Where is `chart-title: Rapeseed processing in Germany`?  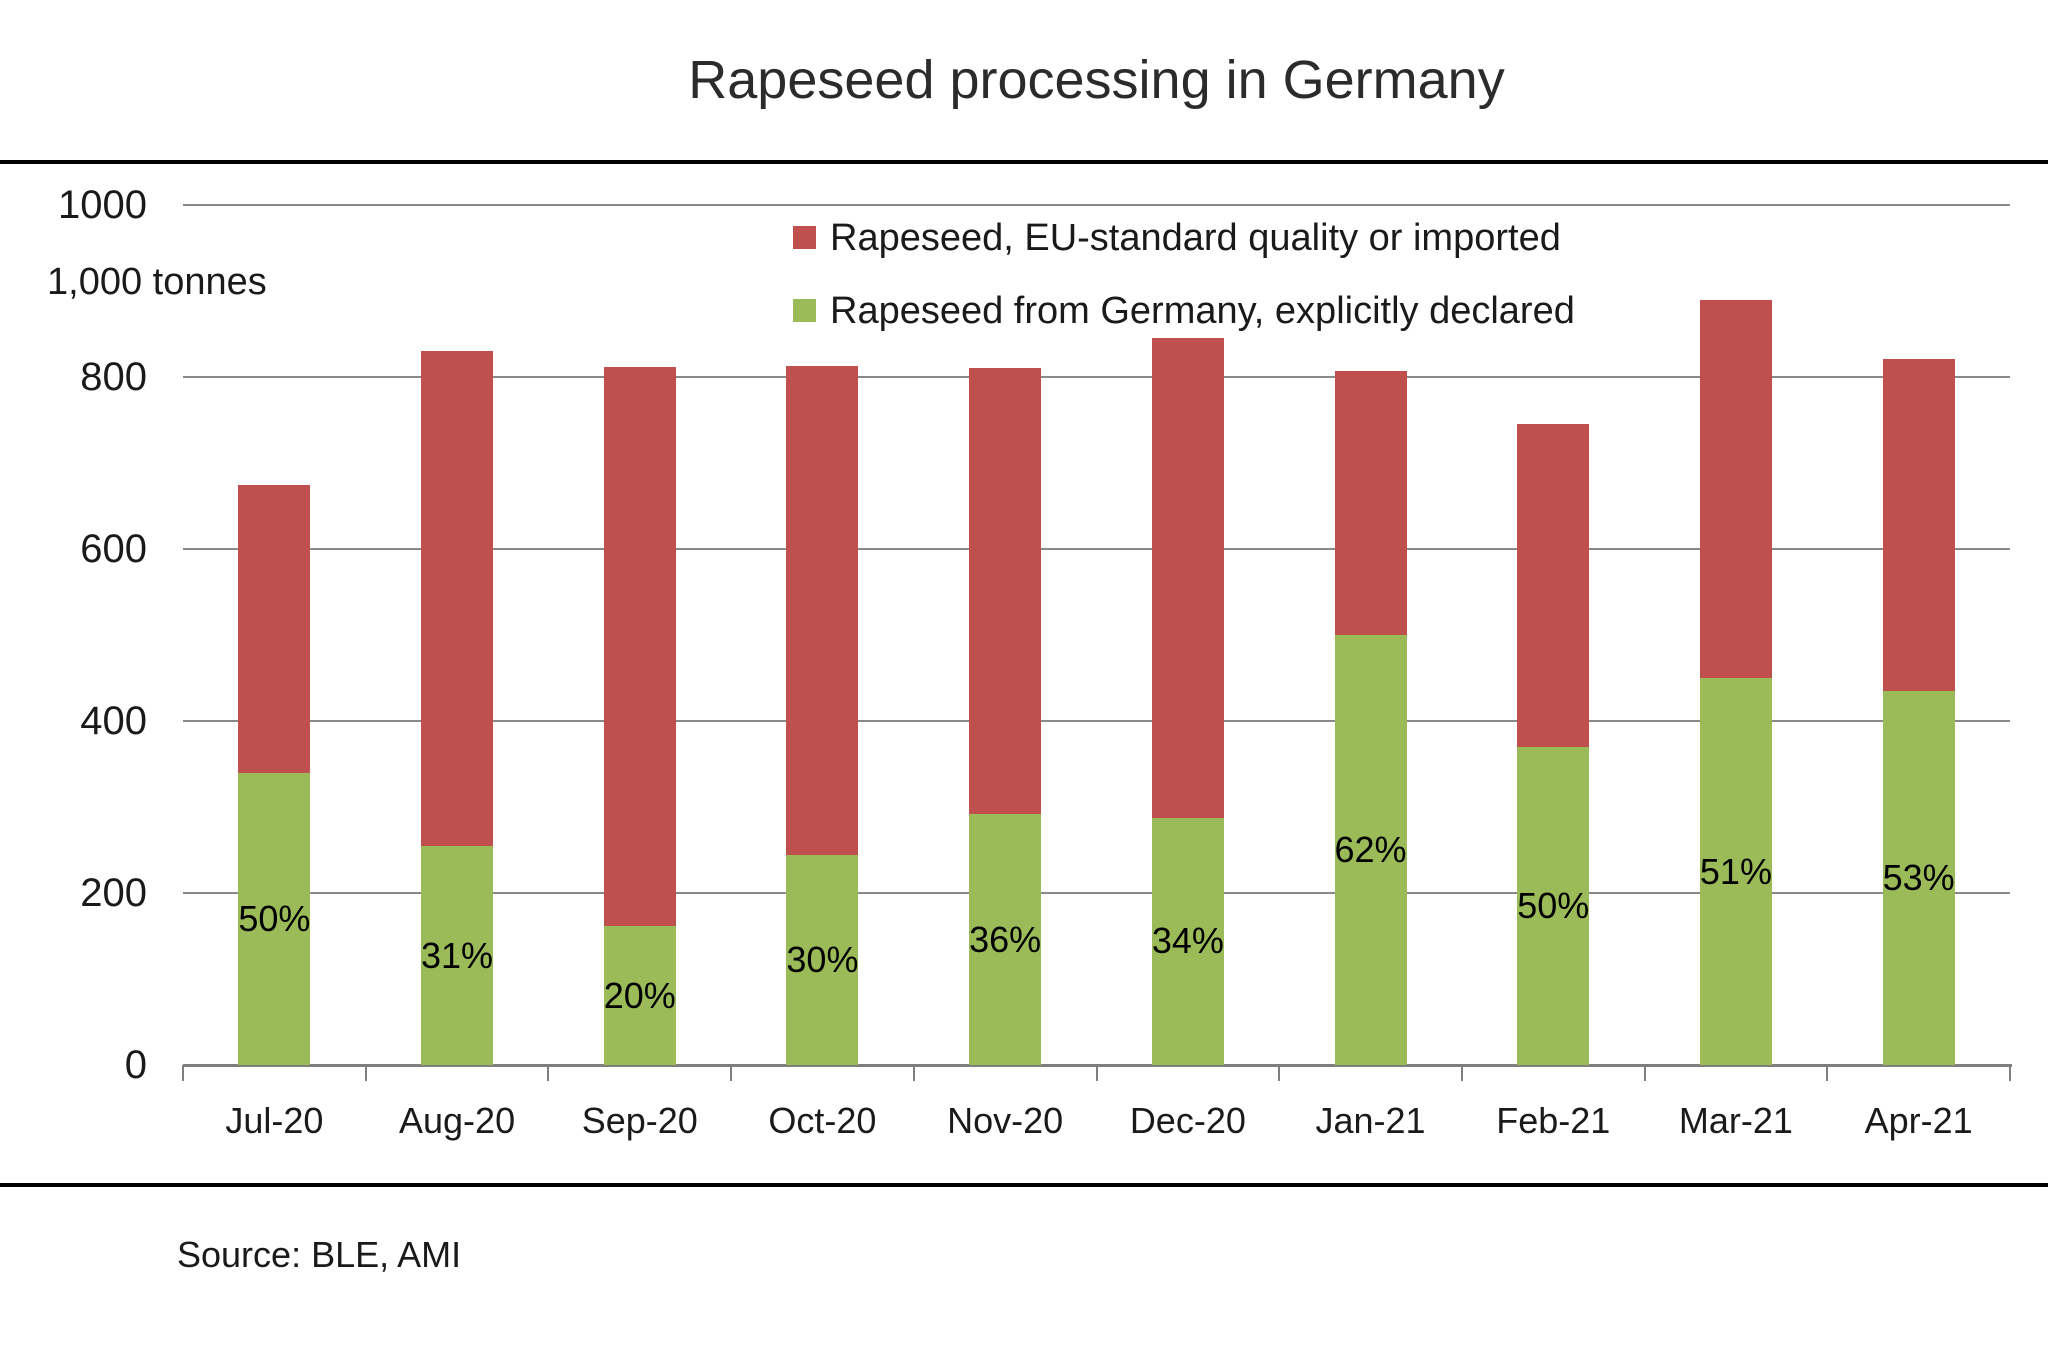
chart-title: Rapeseed processing in Germany is located at coordinates (1096, 80).